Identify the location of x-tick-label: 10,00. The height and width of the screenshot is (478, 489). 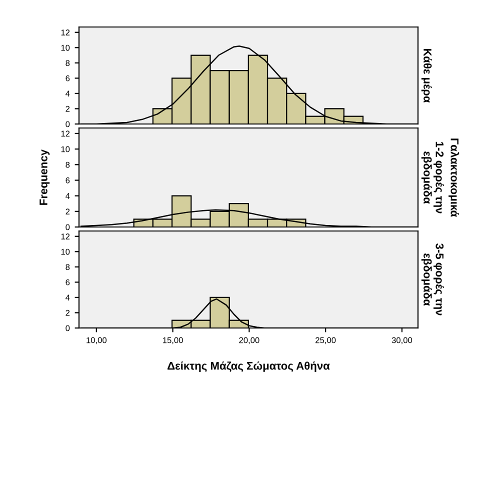
(96, 340).